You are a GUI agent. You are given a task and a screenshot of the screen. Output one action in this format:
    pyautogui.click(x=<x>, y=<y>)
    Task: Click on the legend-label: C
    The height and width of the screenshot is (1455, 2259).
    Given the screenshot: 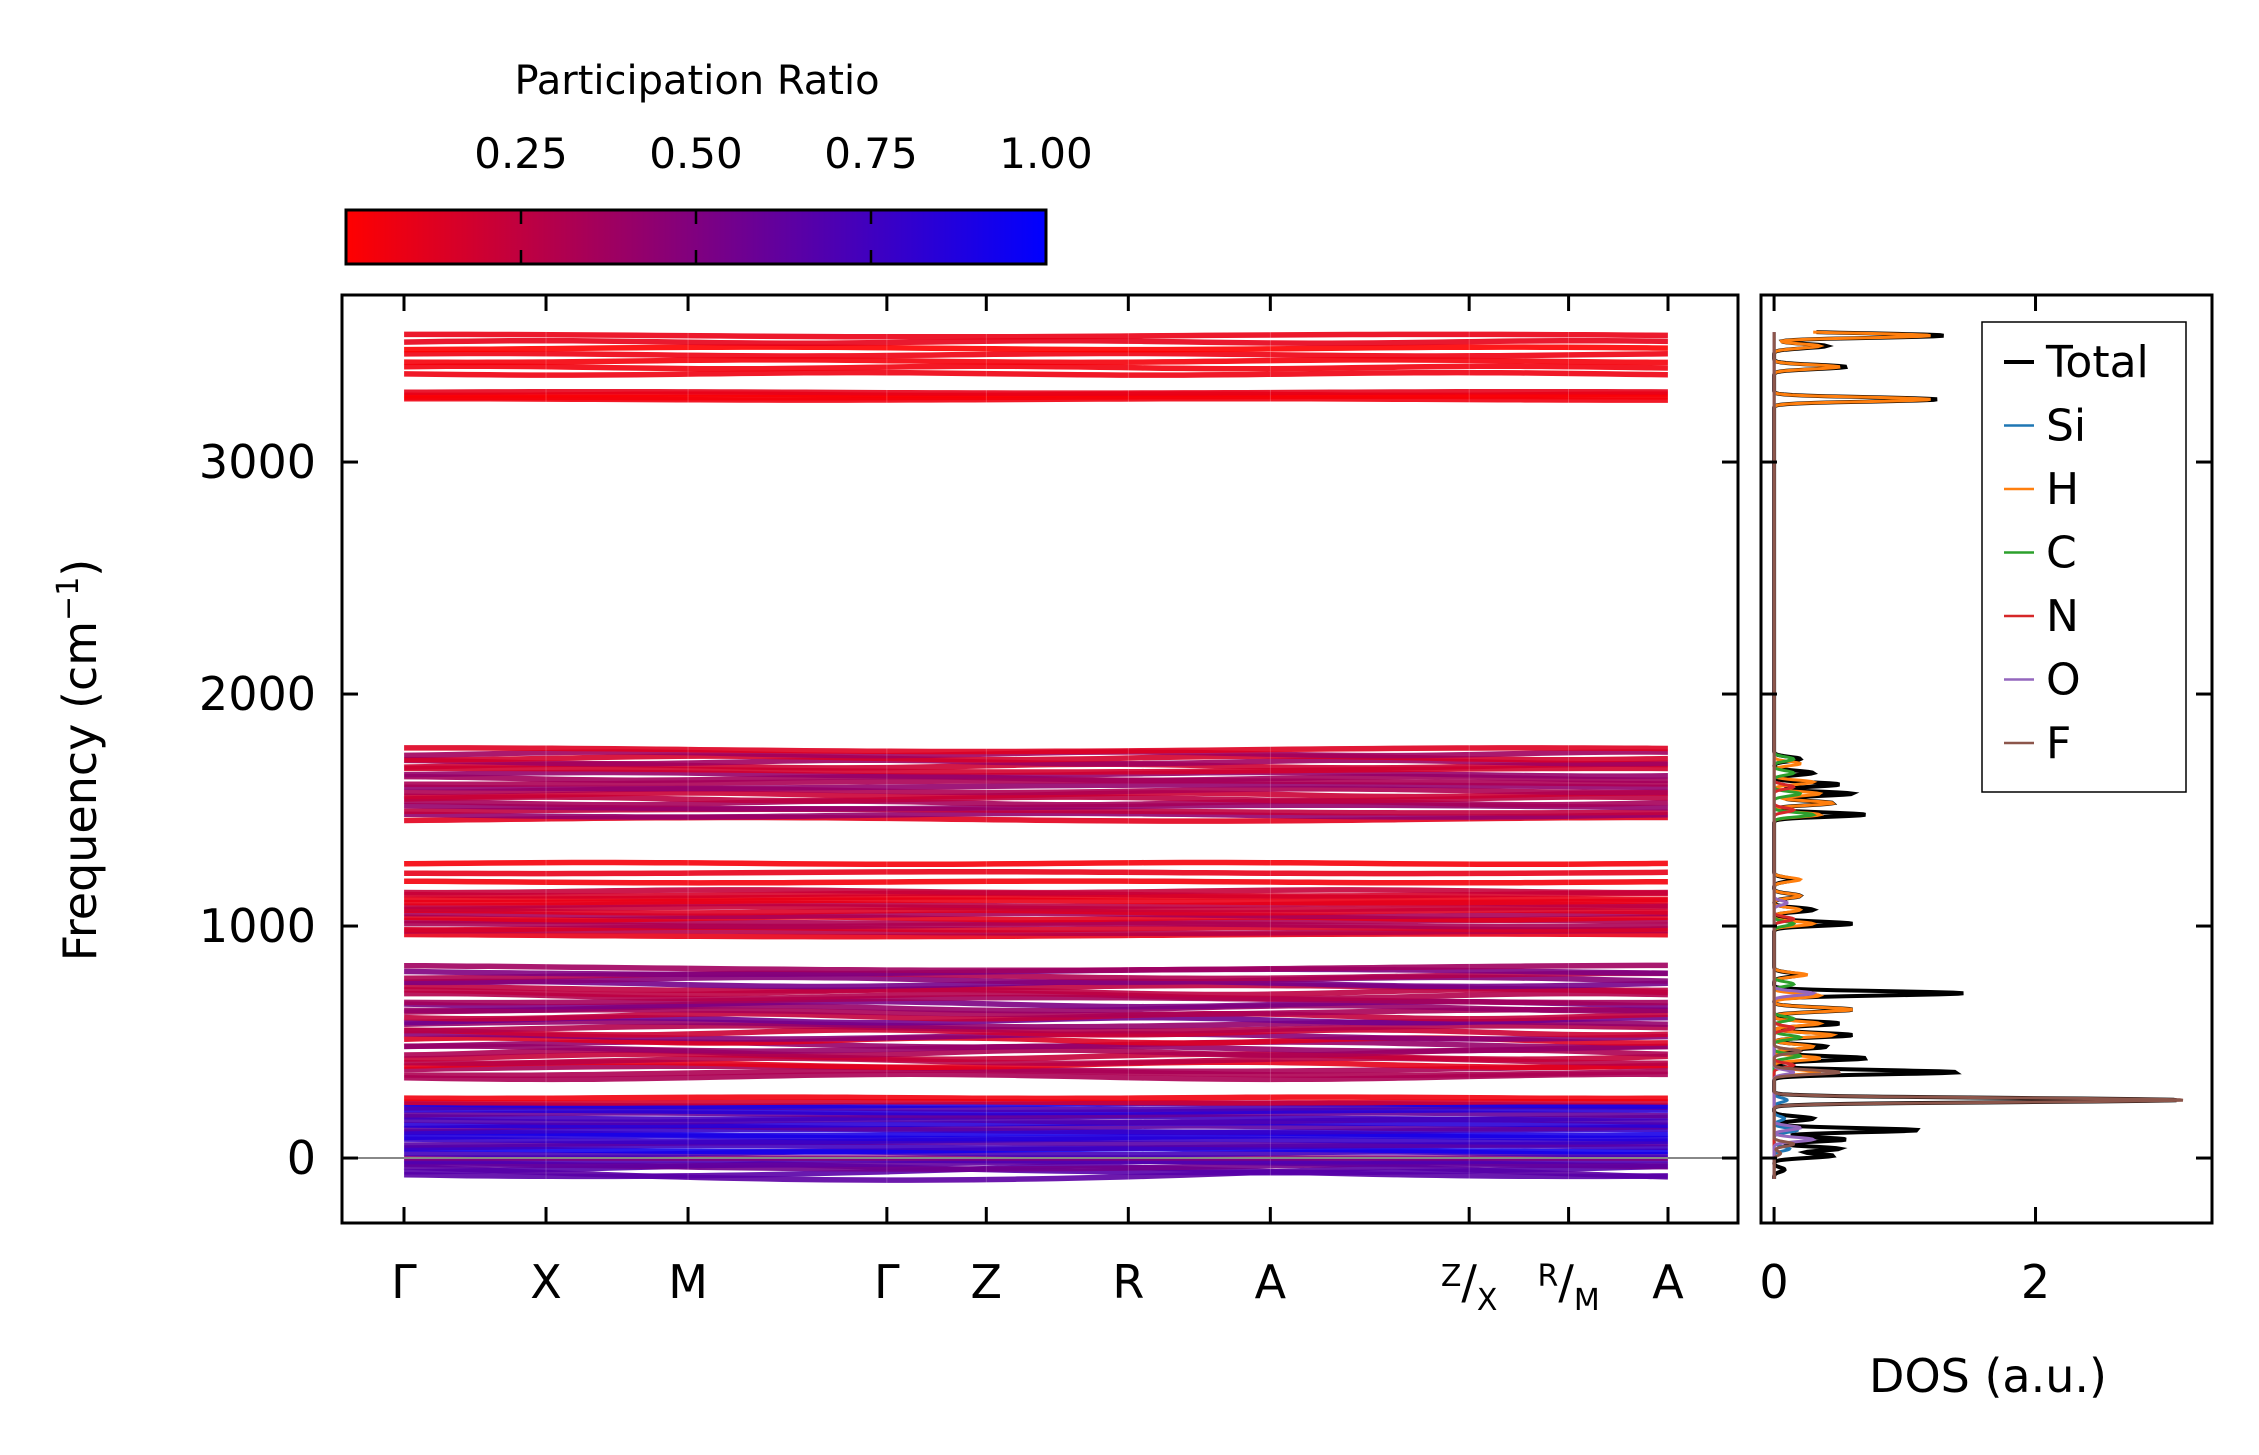 What is the action you would take?
    pyautogui.click(x=2061, y=553)
    